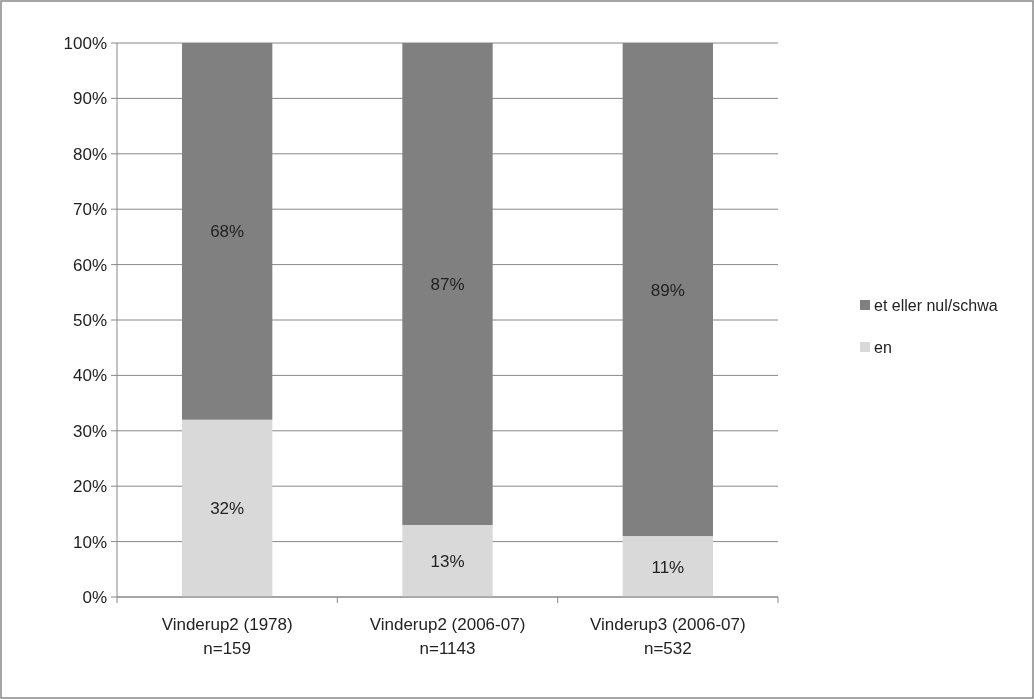 The width and height of the screenshot is (1034, 699). I want to click on data-label: 32%, so click(227, 509).